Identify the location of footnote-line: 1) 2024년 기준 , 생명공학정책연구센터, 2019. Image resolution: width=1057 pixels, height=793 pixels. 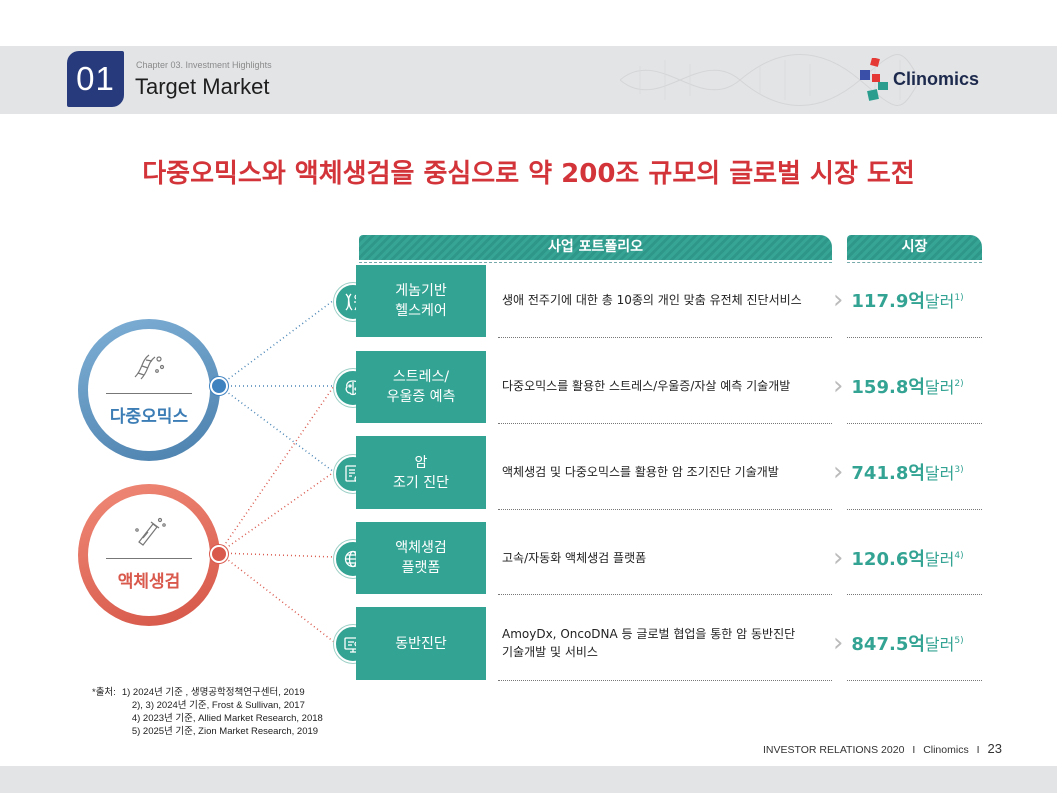
(213, 692).